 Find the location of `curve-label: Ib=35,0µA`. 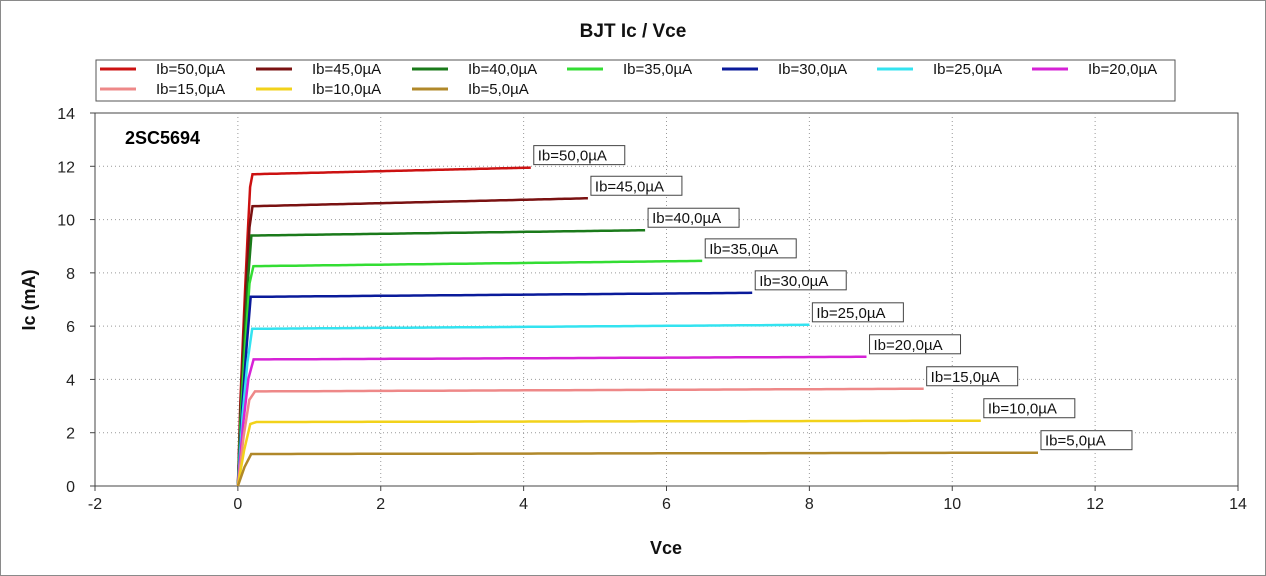

curve-label: Ib=35,0µA is located at coordinates (750, 248).